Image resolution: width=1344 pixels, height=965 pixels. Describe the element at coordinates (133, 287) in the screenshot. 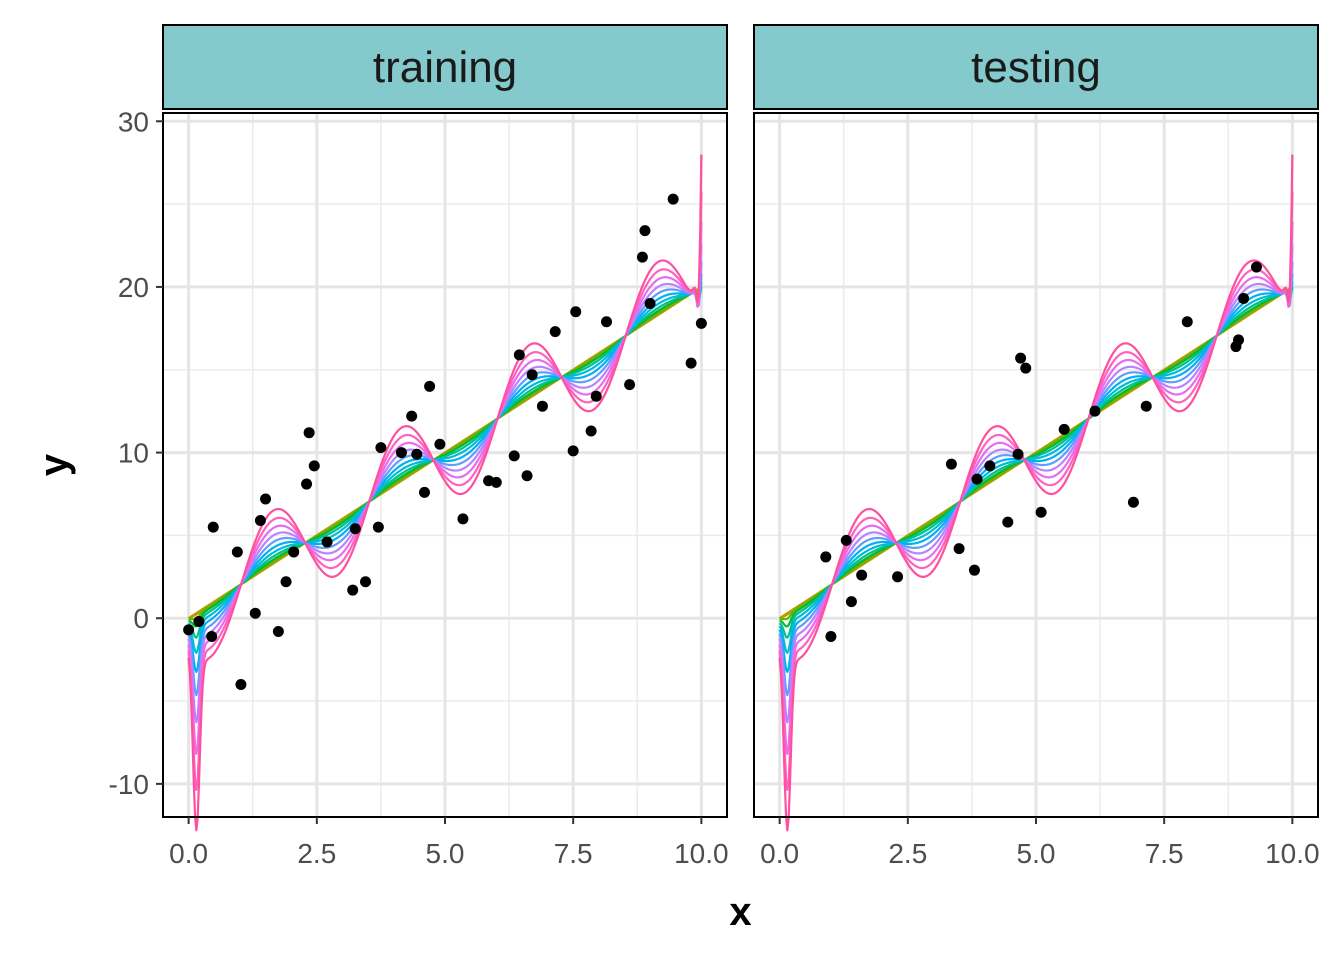

I see `y-tick-label: 20` at that location.